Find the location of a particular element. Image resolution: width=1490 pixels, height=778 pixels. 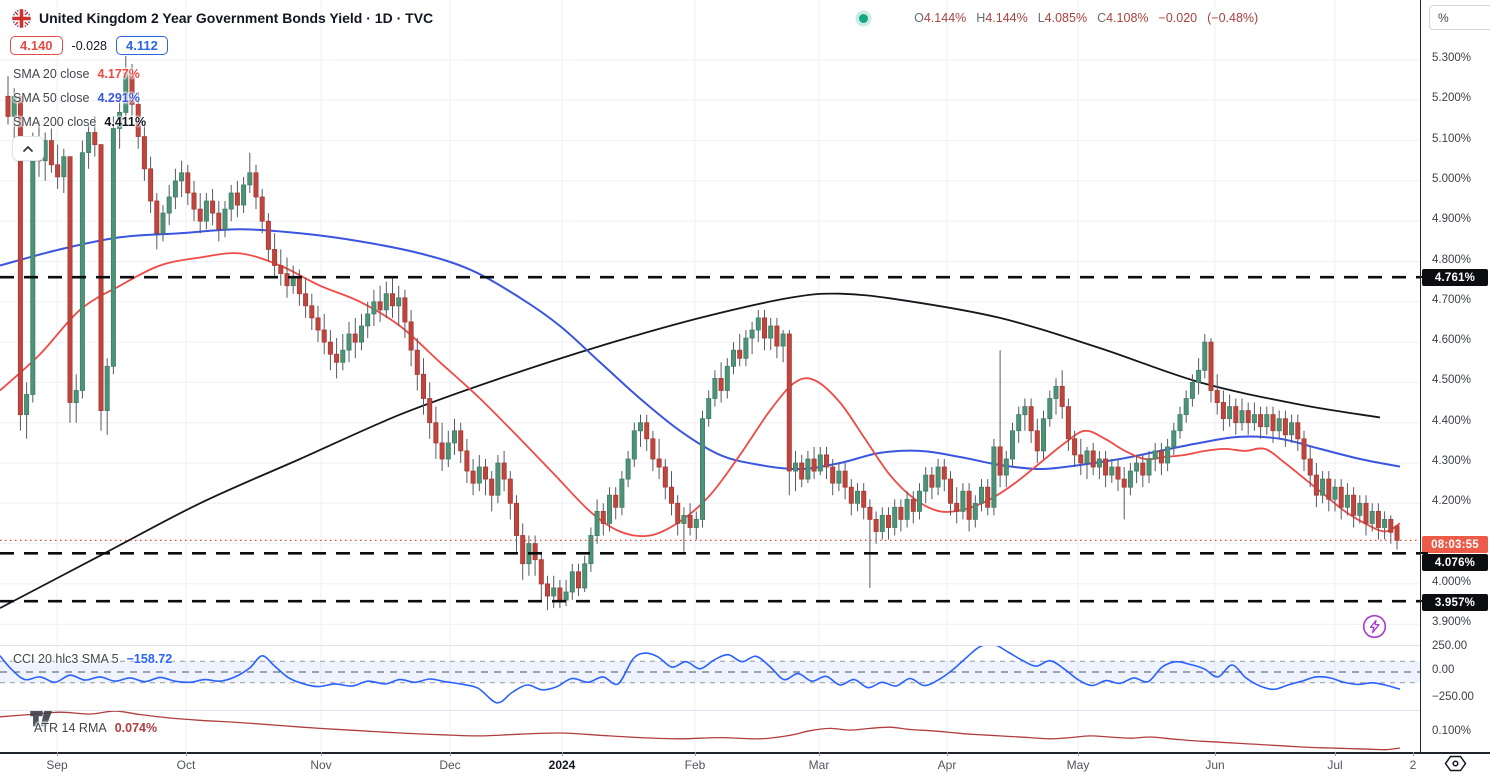

price-label: 4.700% is located at coordinates (1452, 299).